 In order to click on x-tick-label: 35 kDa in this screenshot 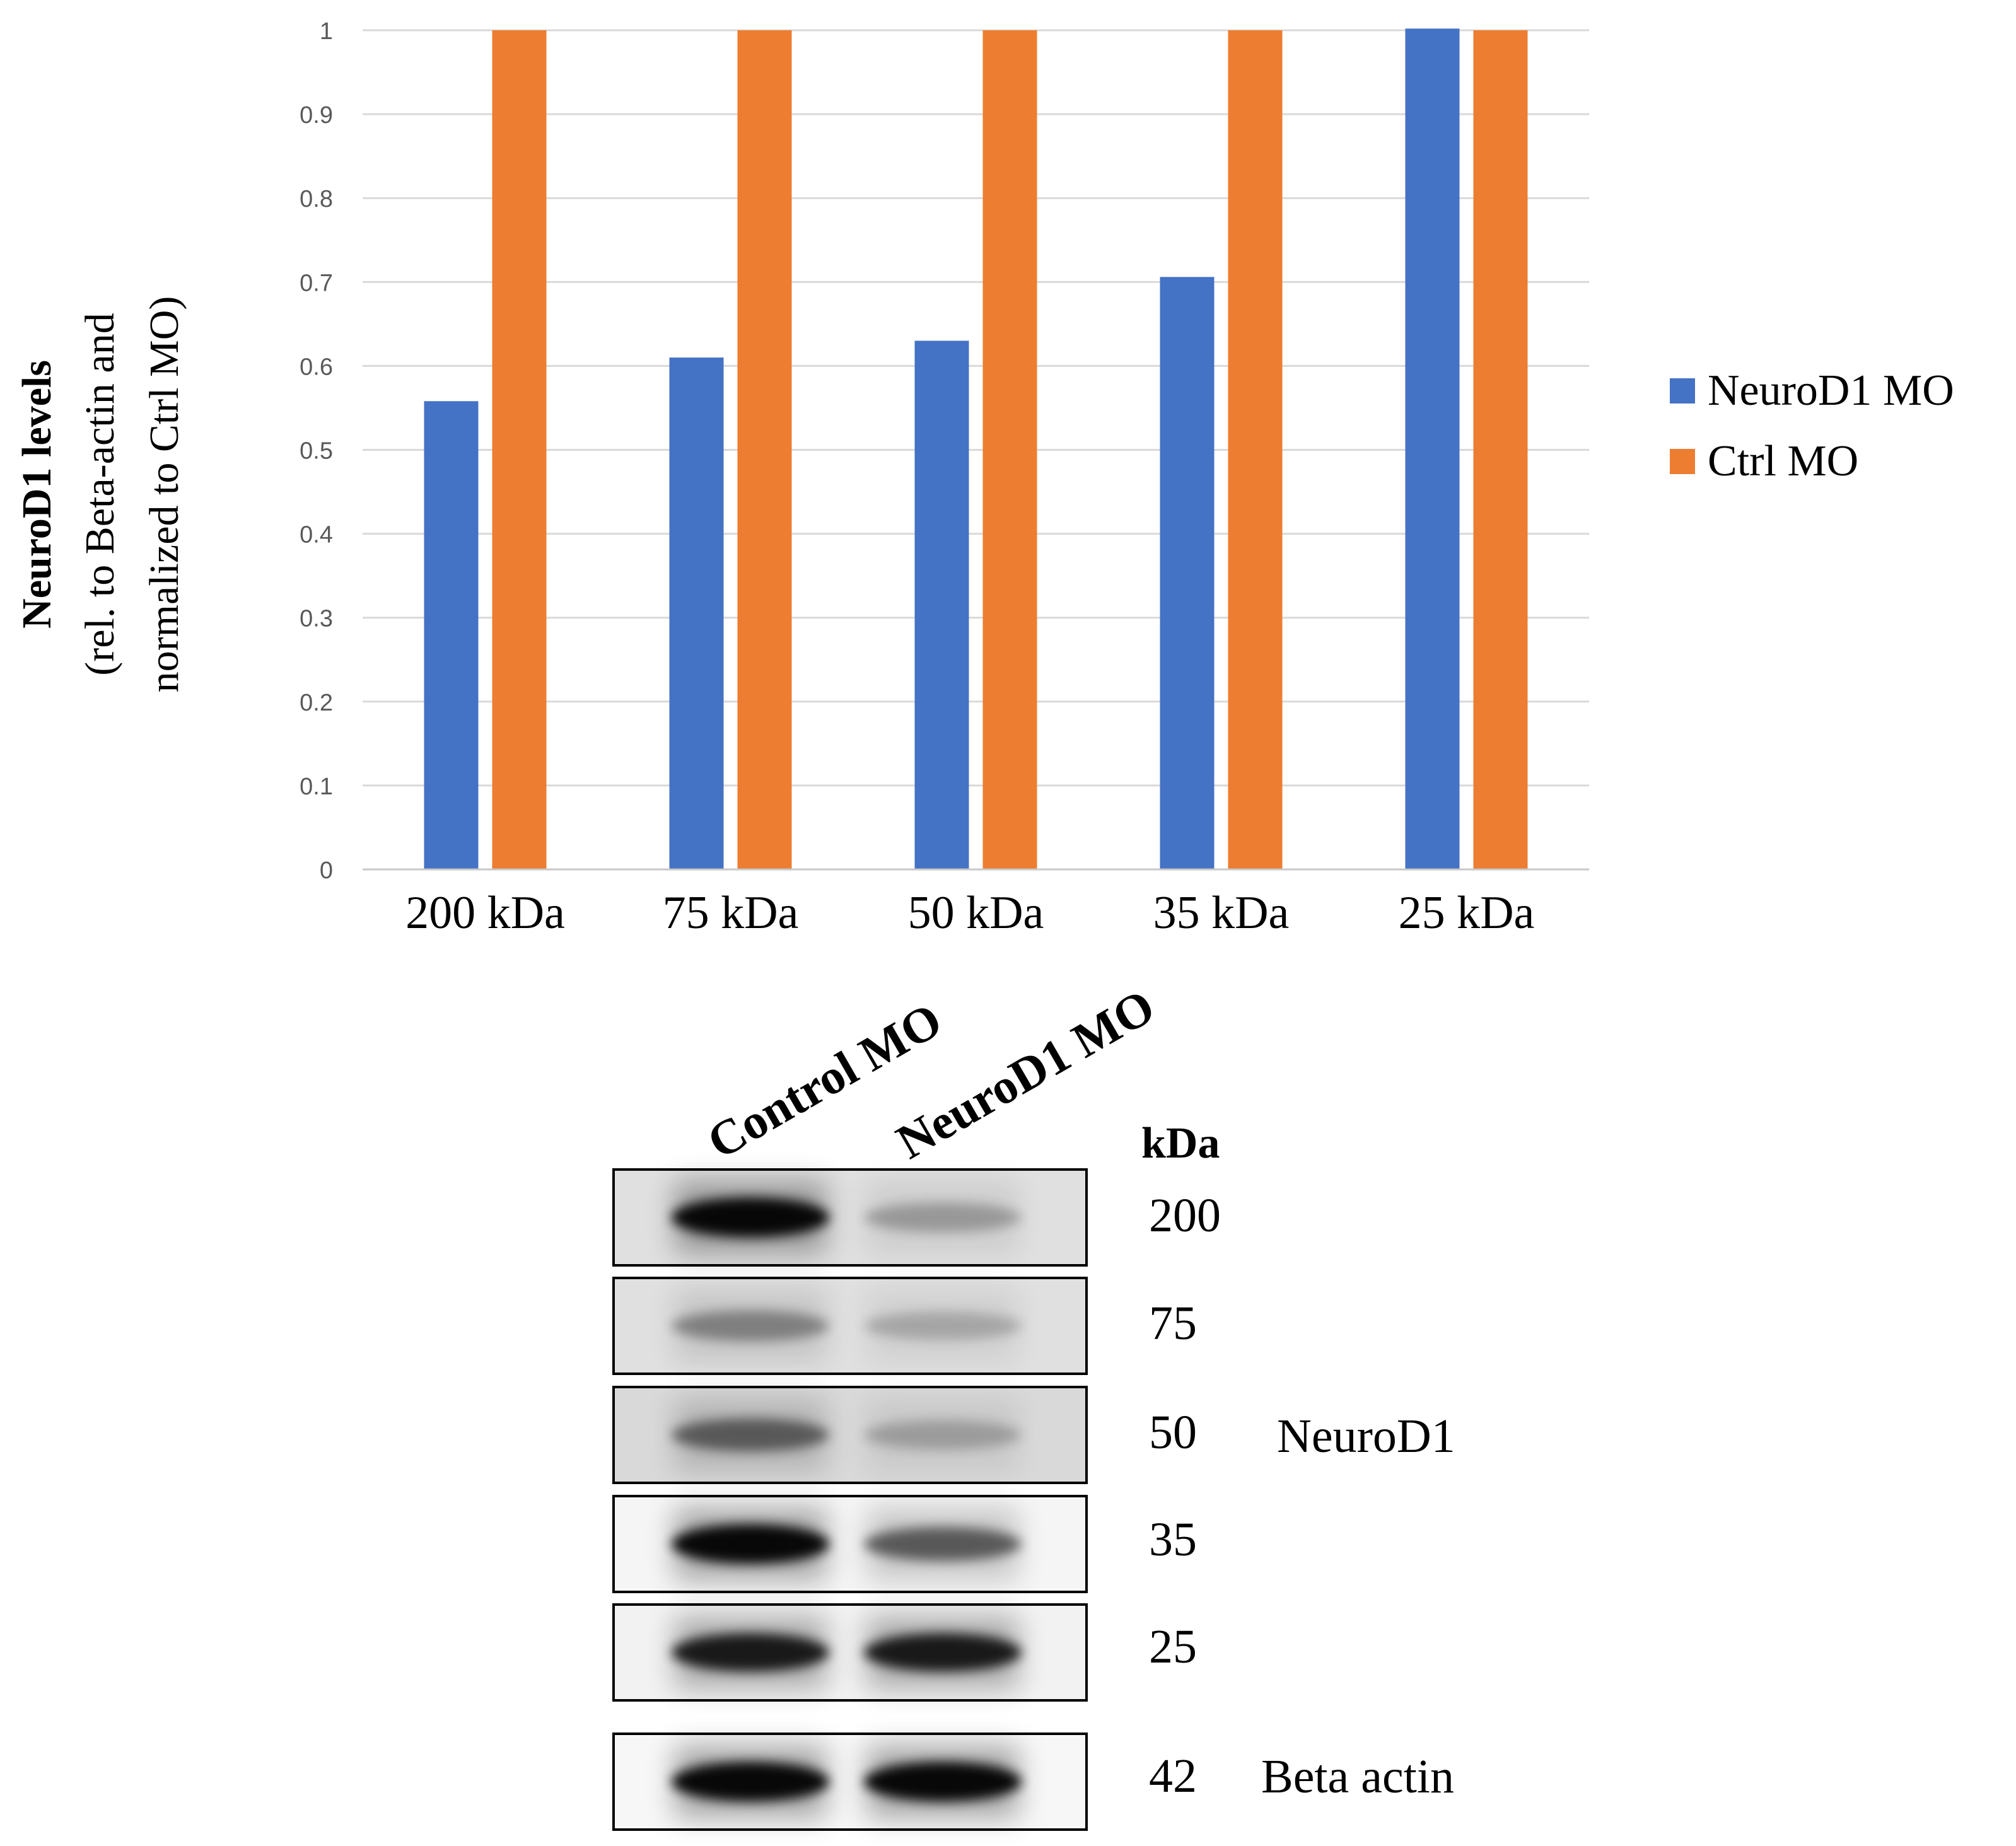, I will do `click(1222, 913)`.